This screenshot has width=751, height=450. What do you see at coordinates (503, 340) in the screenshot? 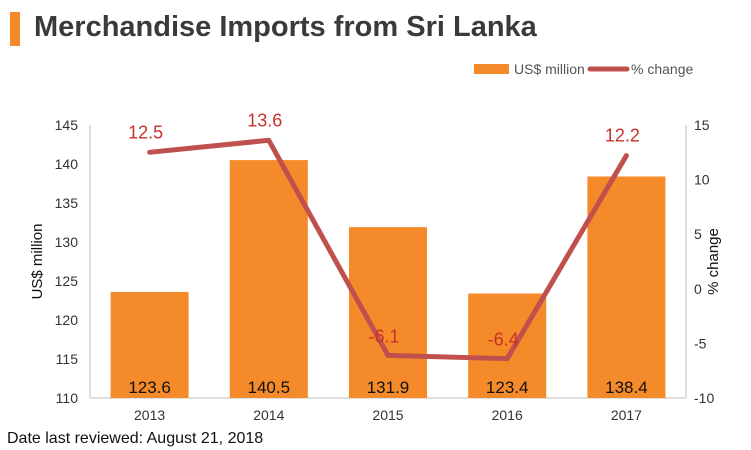
I see `line-value-label: -6.4` at bounding box center [503, 340].